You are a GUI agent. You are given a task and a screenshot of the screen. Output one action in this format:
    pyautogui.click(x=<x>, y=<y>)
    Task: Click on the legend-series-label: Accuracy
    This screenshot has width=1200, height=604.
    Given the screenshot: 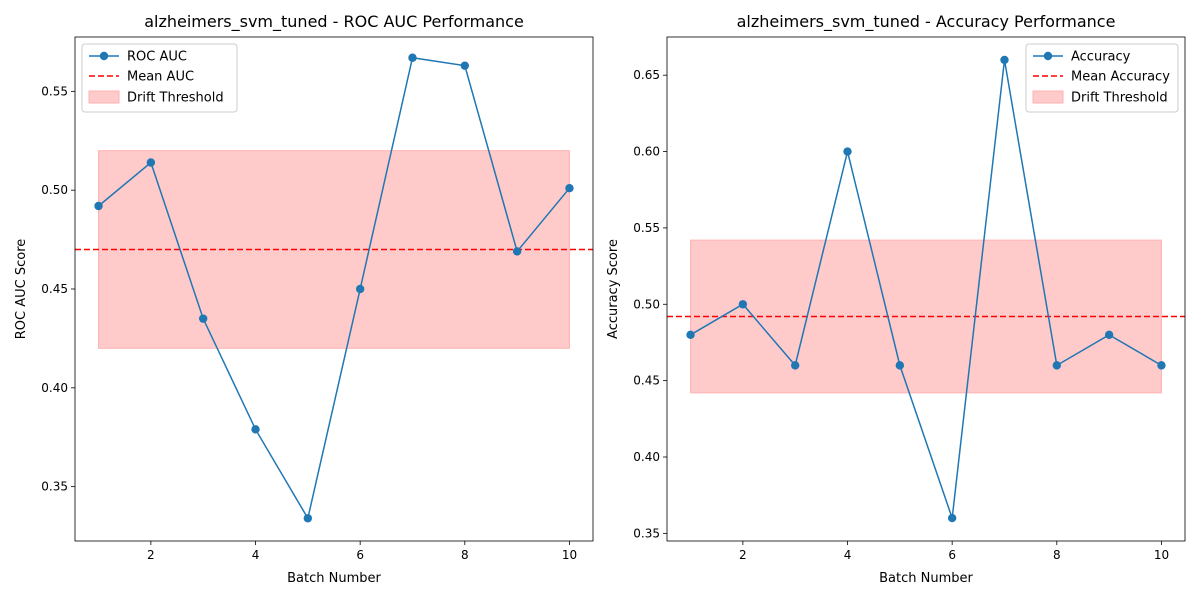 What is the action you would take?
    pyautogui.click(x=1101, y=57)
    